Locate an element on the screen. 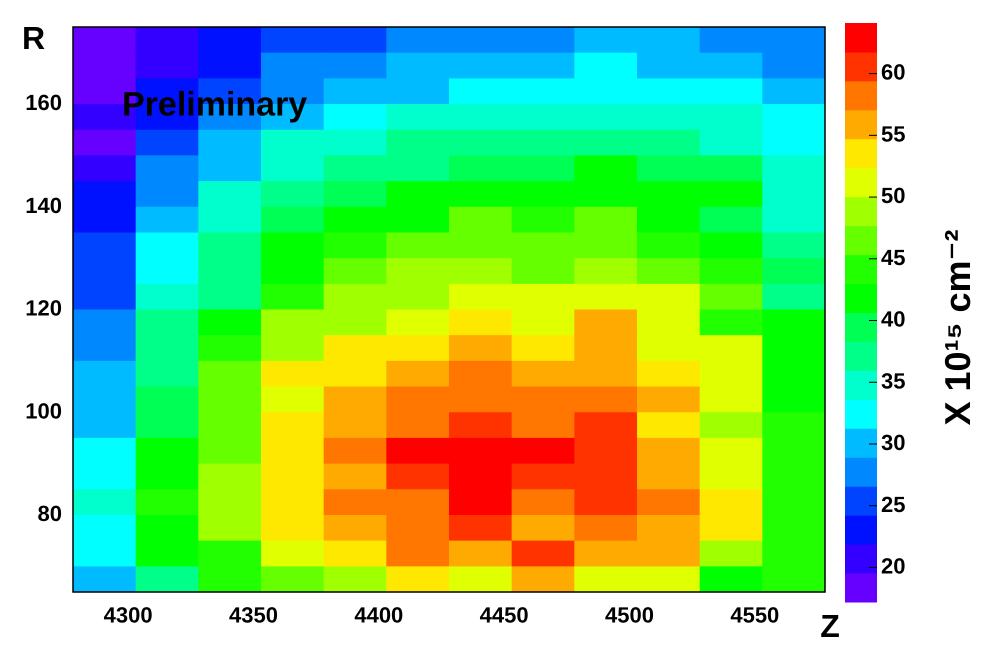 The width and height of the screenshot is (985, 647). color-bar-label: 25 is located at coordinates (893, 504).